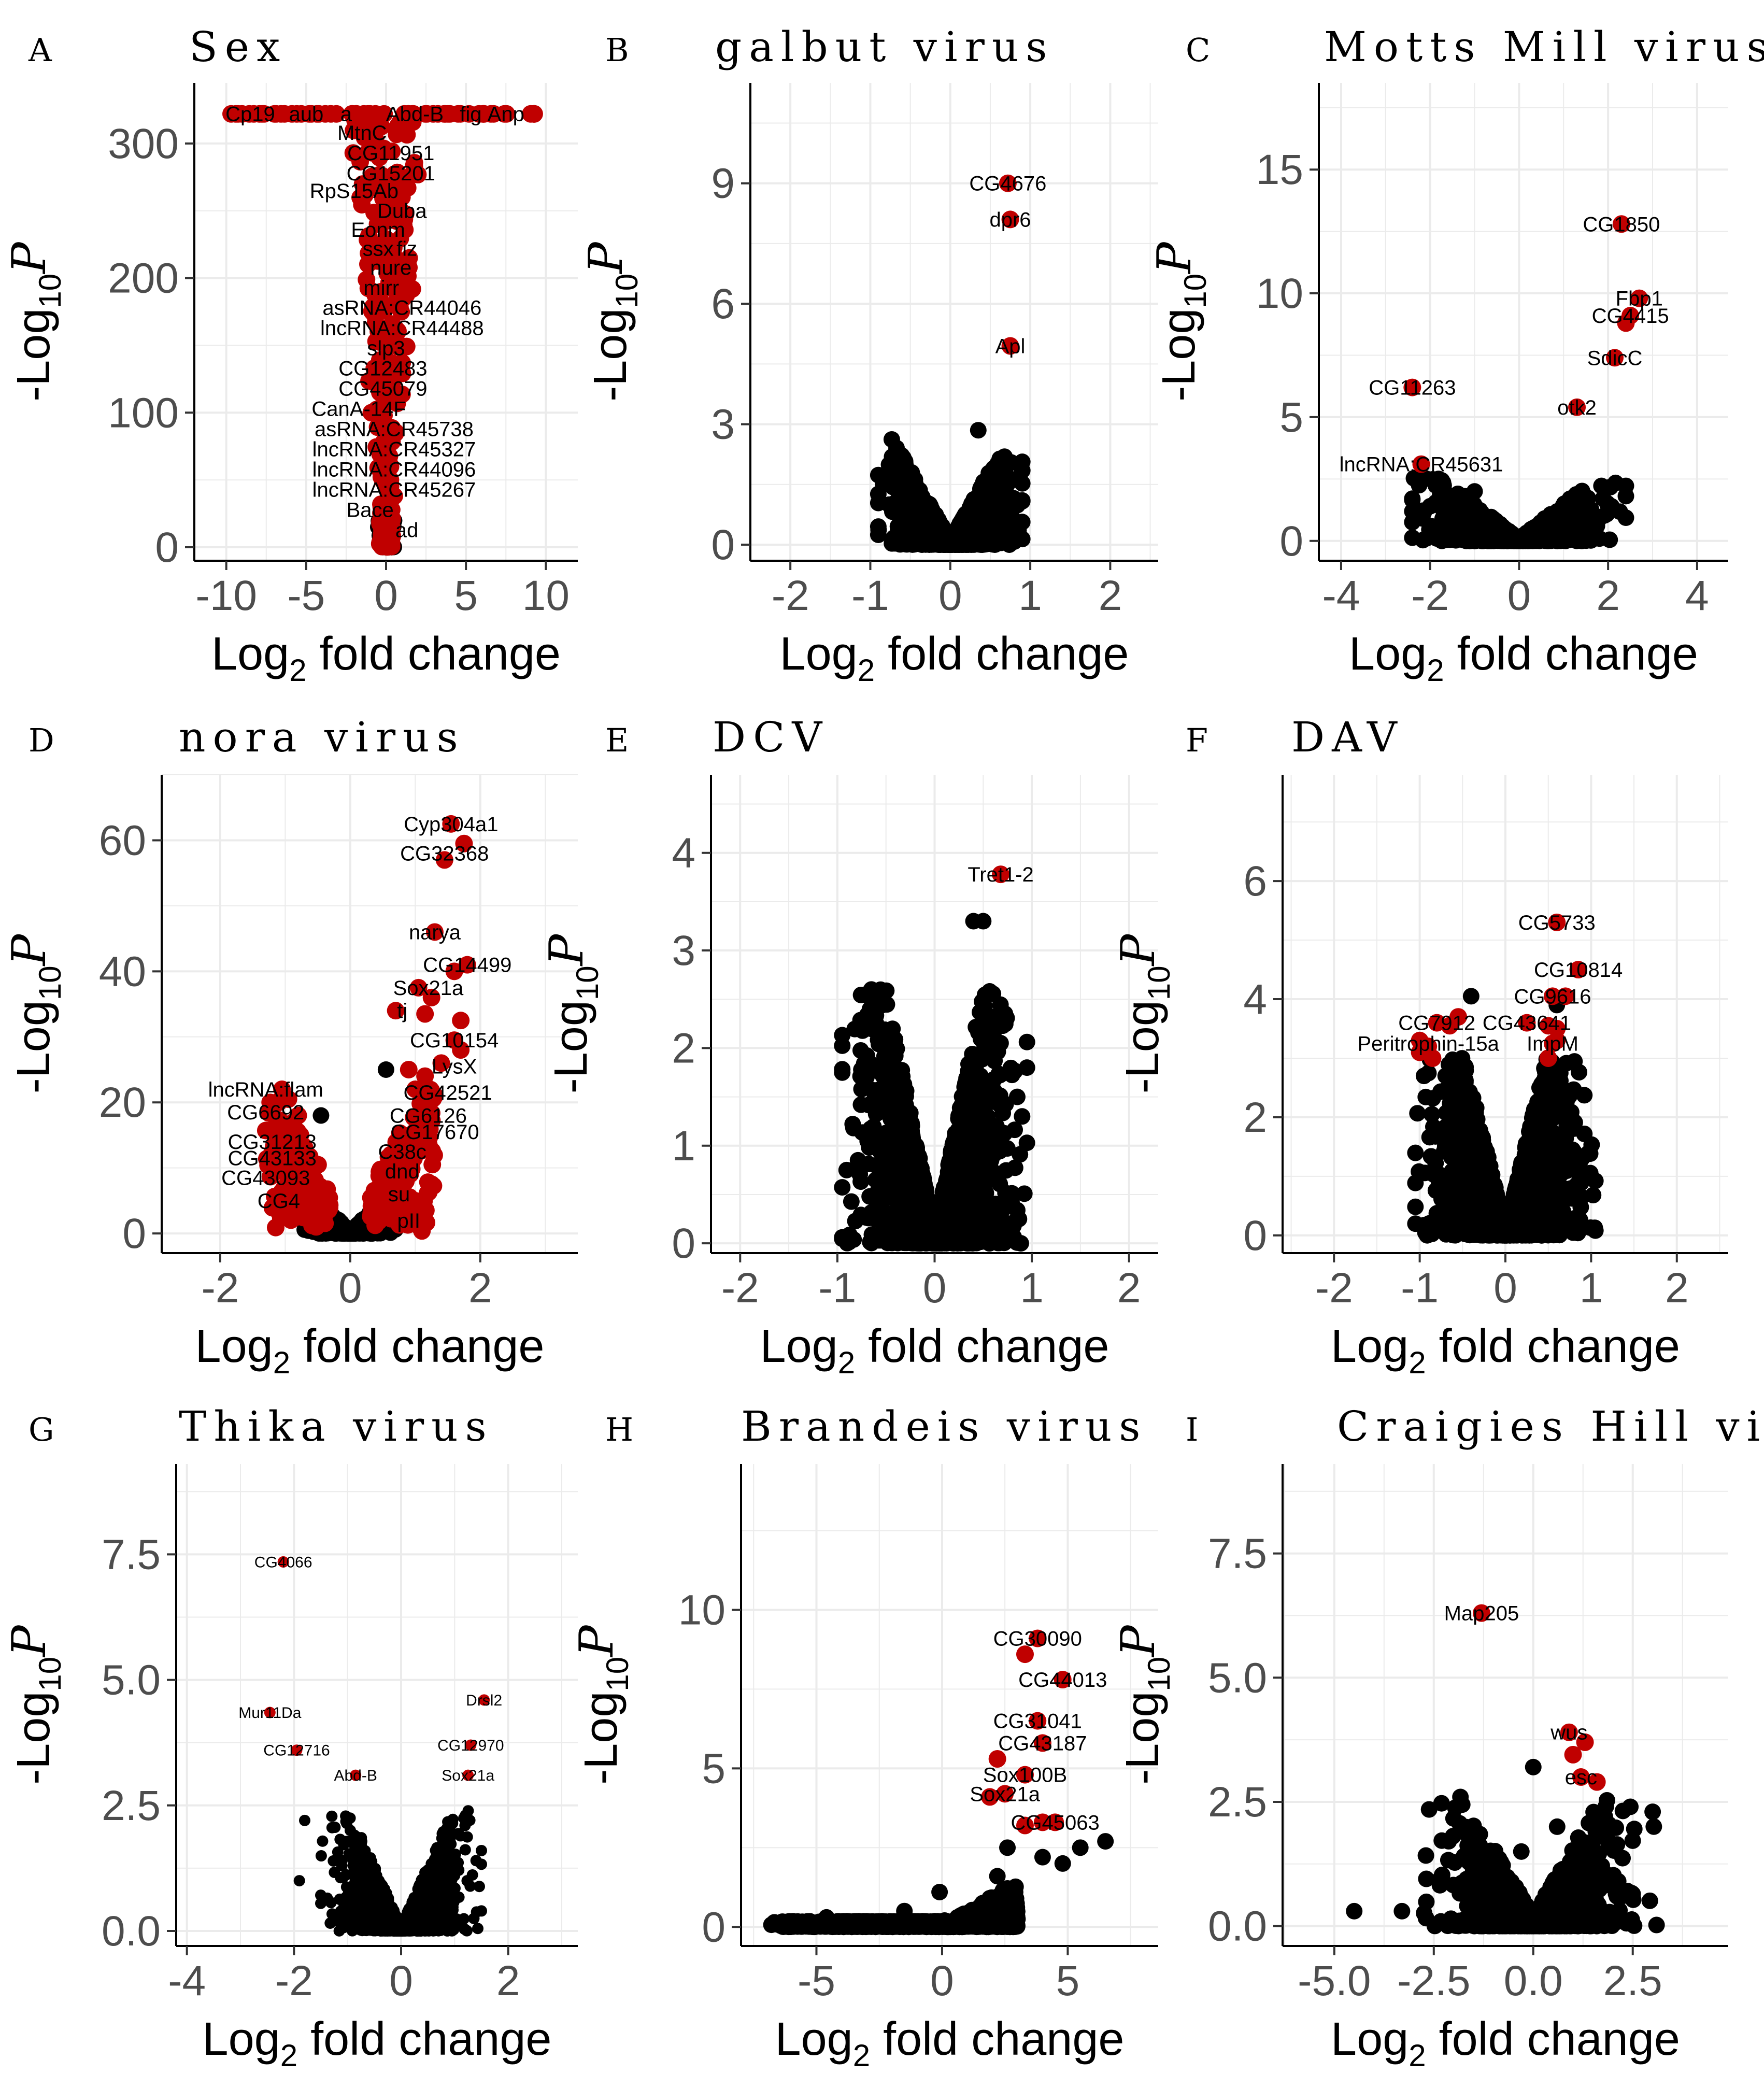 Image resolution: width=1764 pixels, height=2075 pixels. Describe the element at coordinates (1421, 464) in the screenshot. I see `gene-label: lncRNA:CR45631` at that location.